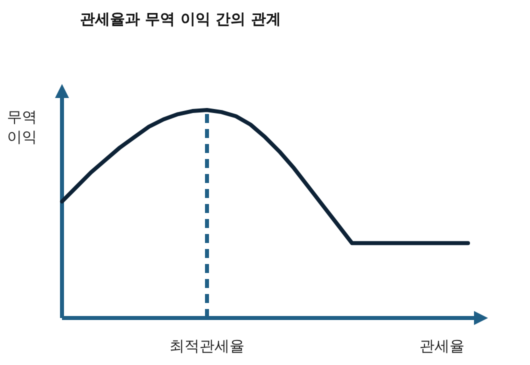 Image resolution: width=530 pixels, height=365 pixels. I want to click on text: 최적관세율, so click(207, 346).